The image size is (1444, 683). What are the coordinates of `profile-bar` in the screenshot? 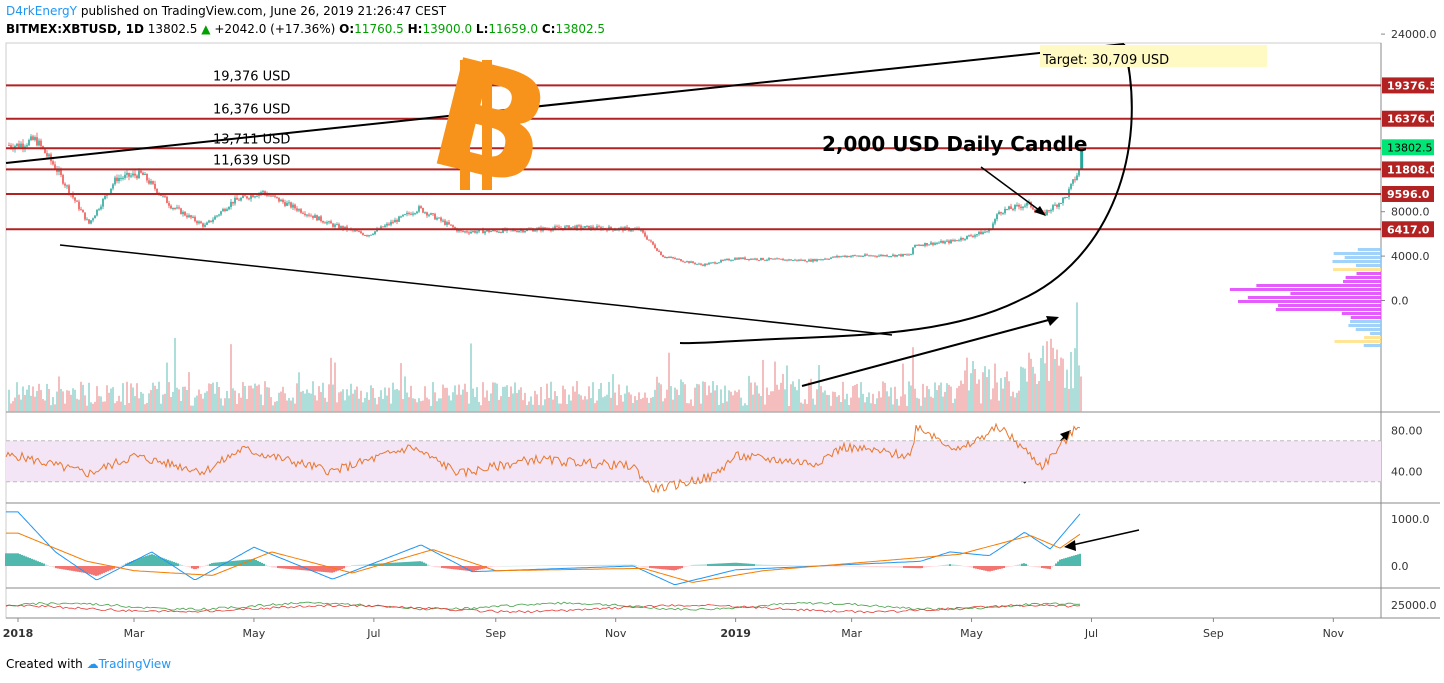 It's located at (1305, 289).